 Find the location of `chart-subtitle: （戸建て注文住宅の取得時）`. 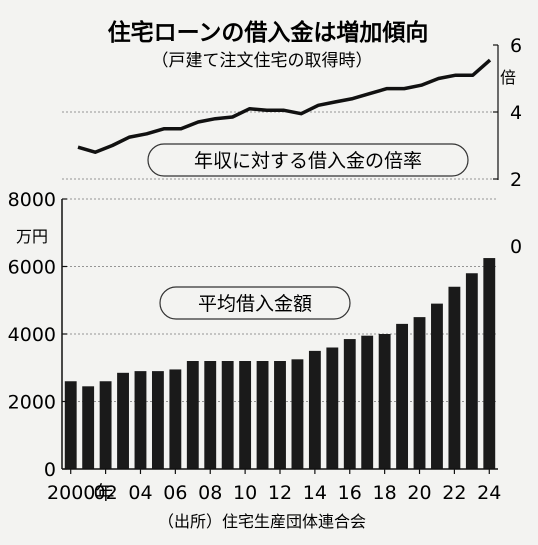

chart-subtitle: （戸建て注文住宅の取得時） is located at coordinates (262, 61).